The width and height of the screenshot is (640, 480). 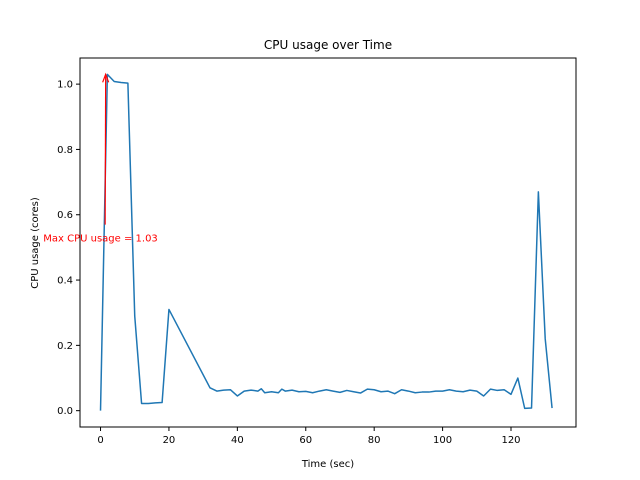 I want to click on x-tick-label: 0, so click(x=100, y=440).